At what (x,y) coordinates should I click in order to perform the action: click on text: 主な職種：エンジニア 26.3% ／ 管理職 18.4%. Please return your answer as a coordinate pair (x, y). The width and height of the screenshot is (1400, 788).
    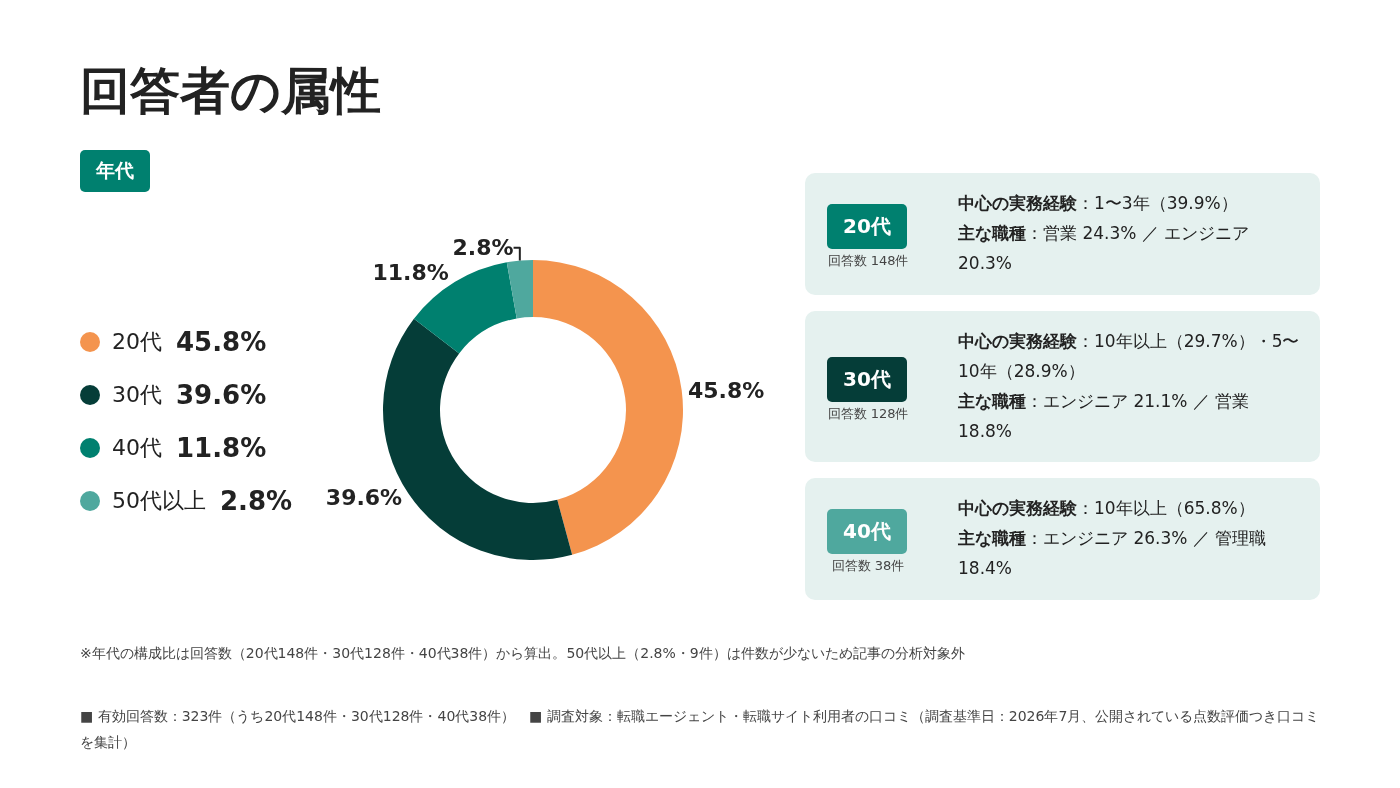
    Looking at the image, I should click on (1112, 553).